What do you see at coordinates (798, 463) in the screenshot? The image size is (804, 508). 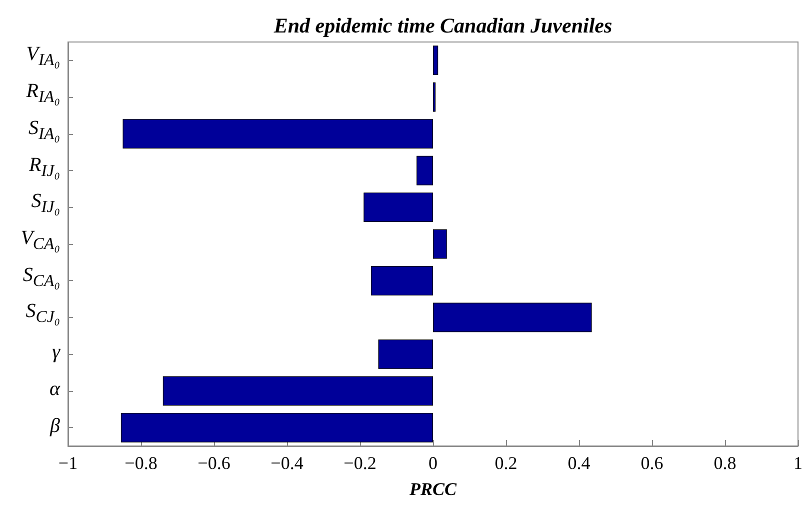 I see `x-tick-label: 1` at bounding box center [798, 463].